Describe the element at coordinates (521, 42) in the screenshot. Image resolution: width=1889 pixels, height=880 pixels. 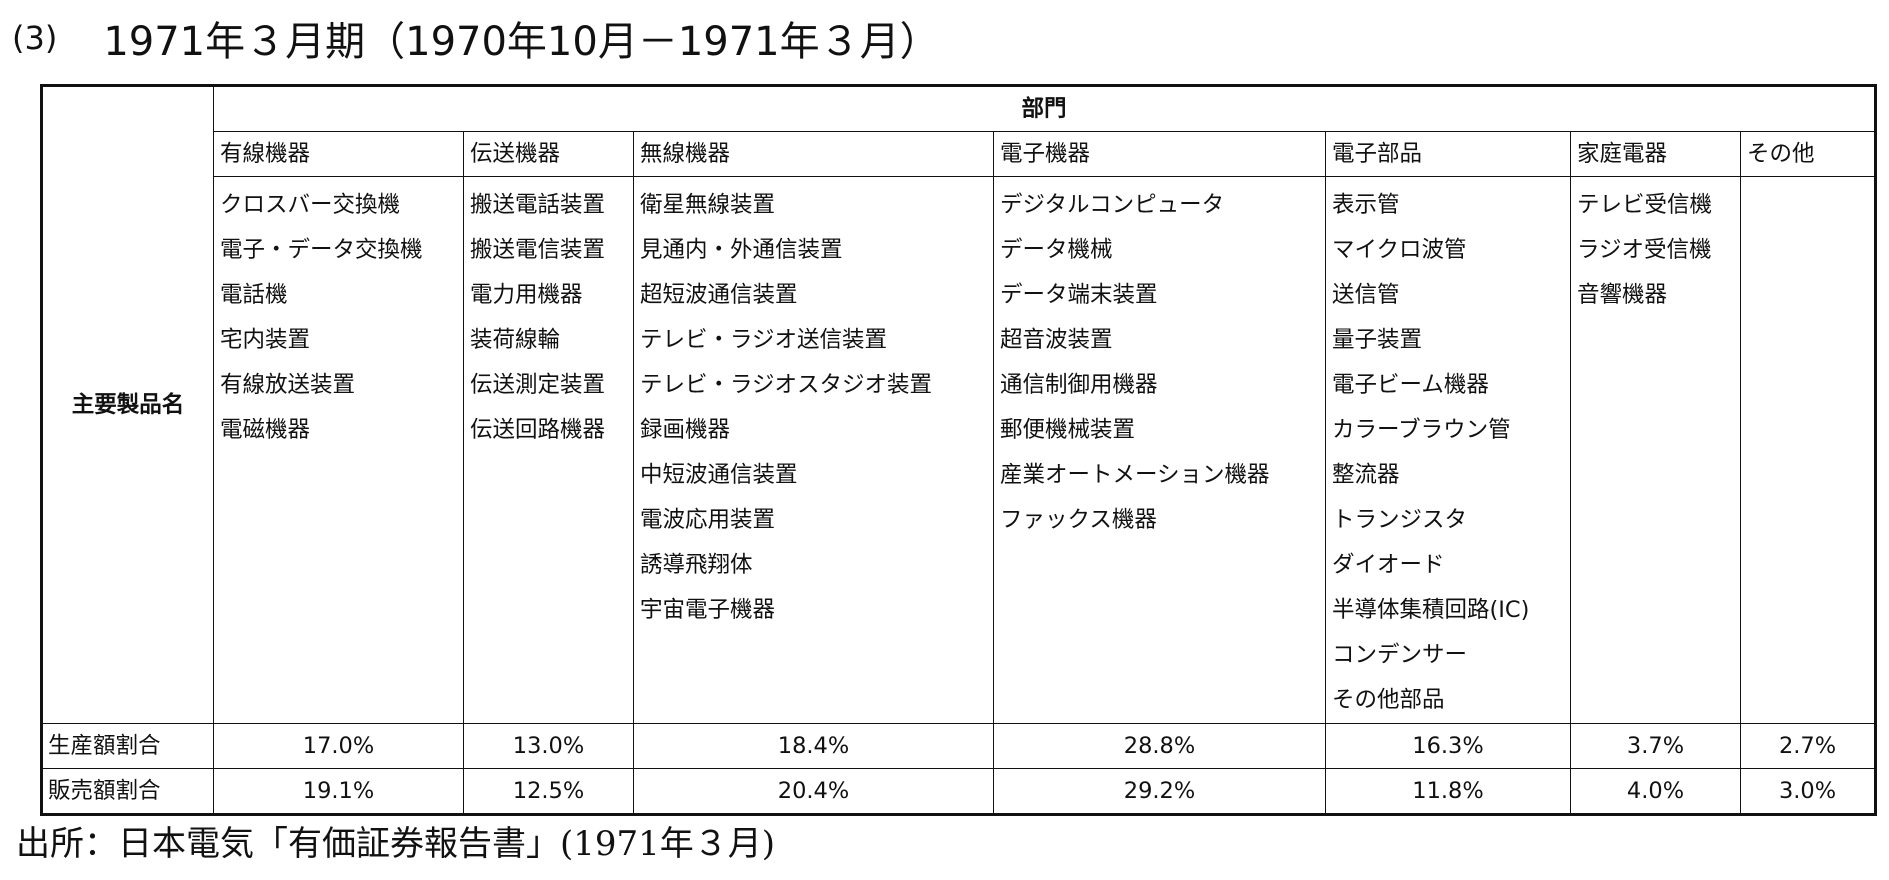
I see `page-title: 1971年３月期（1970年10月－1971年３月）` at that location.